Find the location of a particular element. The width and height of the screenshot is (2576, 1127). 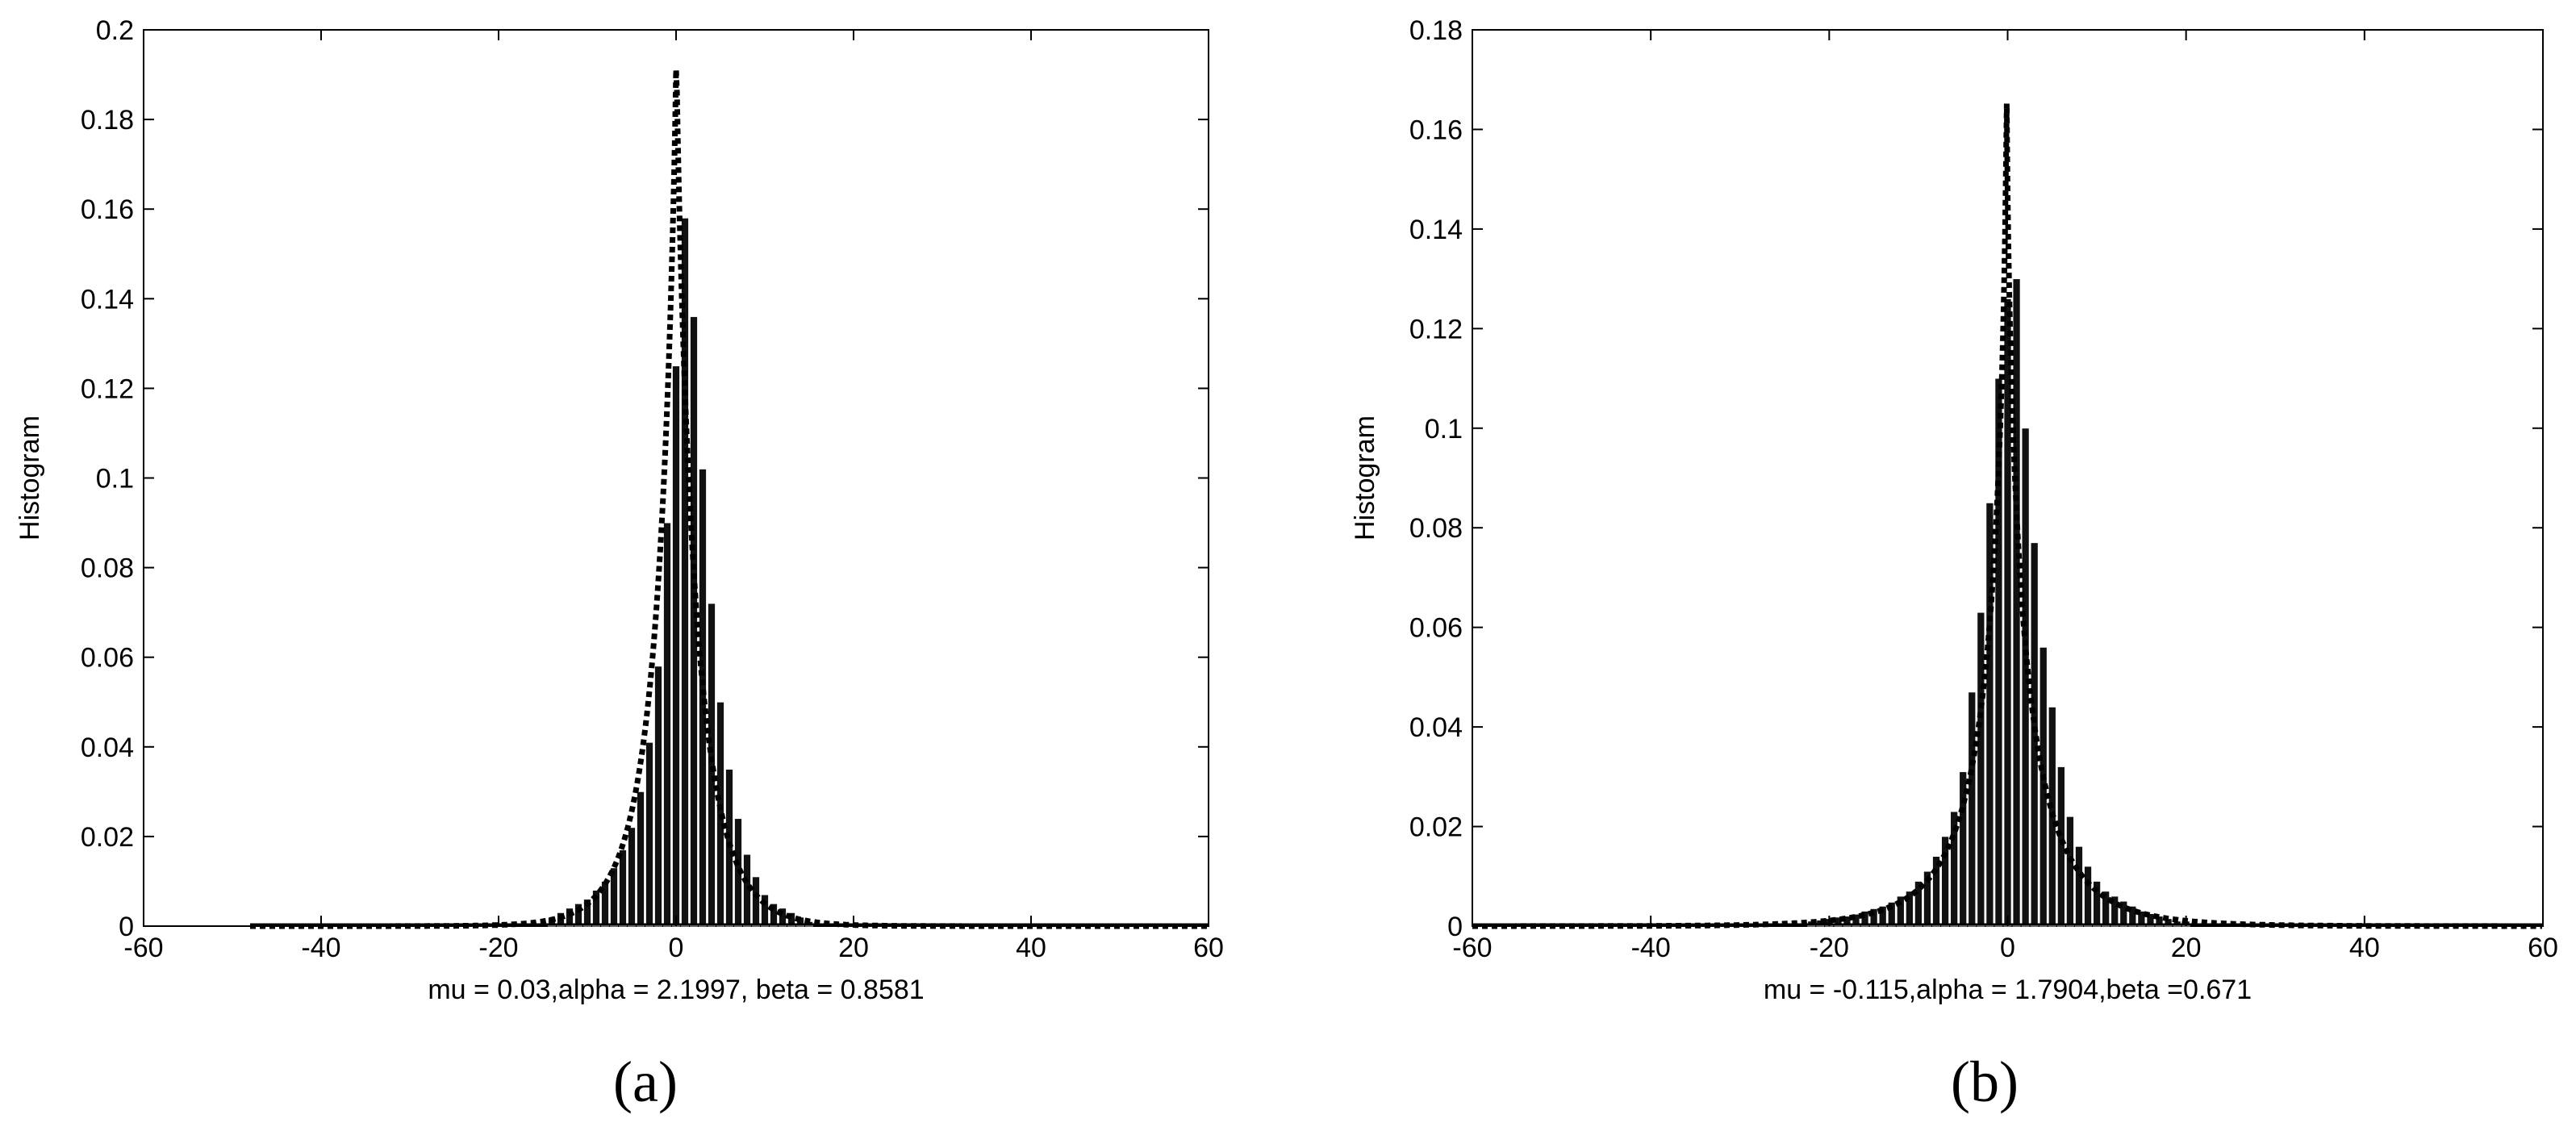

y-tick-label: 0.2 is located at coordinates (115, 30).